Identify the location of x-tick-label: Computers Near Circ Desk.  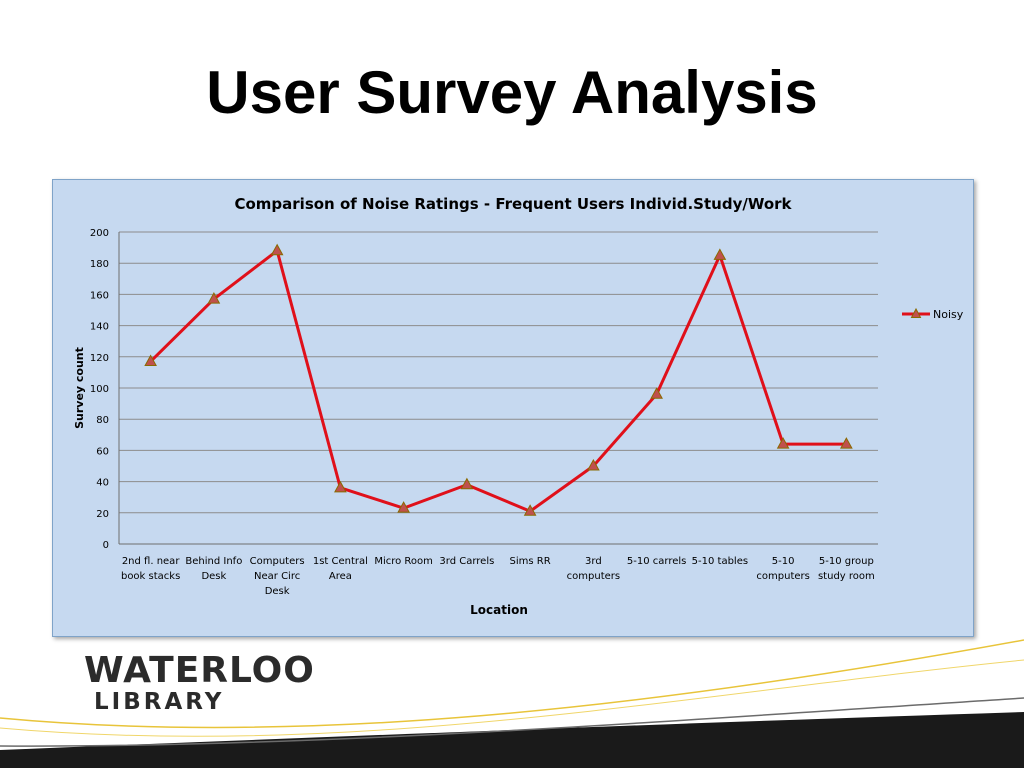
(277, 576).